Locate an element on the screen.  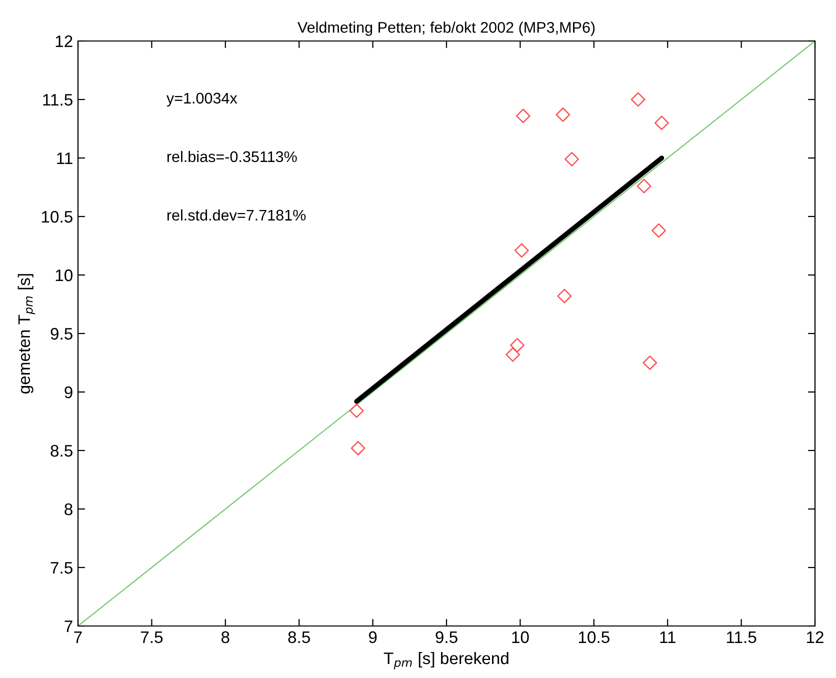
x-tick-label: 7.5 is located at coordinates (151, 637).